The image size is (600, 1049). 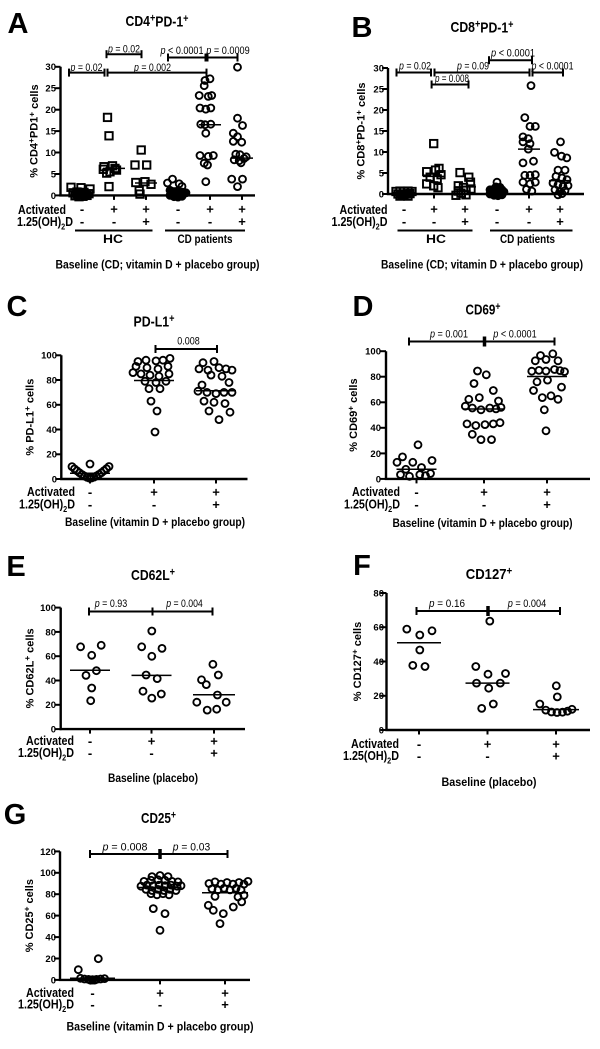 What do you see at coordinates (50, 67) in the screenshot?
I see `svg-text: 30` at bounding box center [50, 67].